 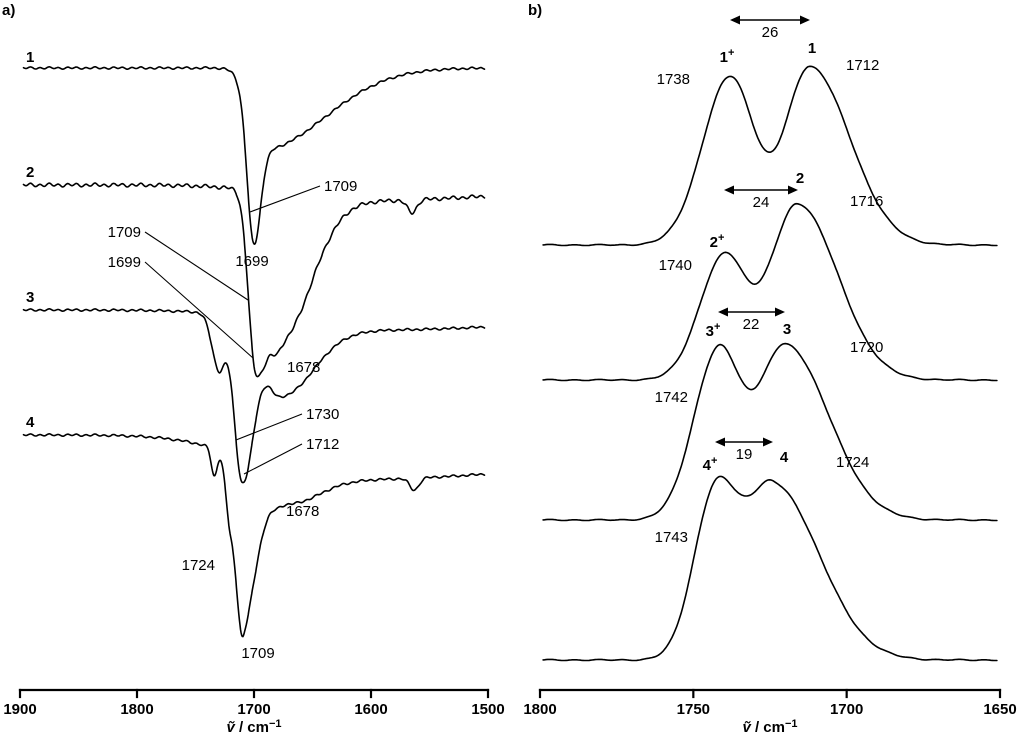 I want to click on peak-label: 1742, so click(x=671, y=397).